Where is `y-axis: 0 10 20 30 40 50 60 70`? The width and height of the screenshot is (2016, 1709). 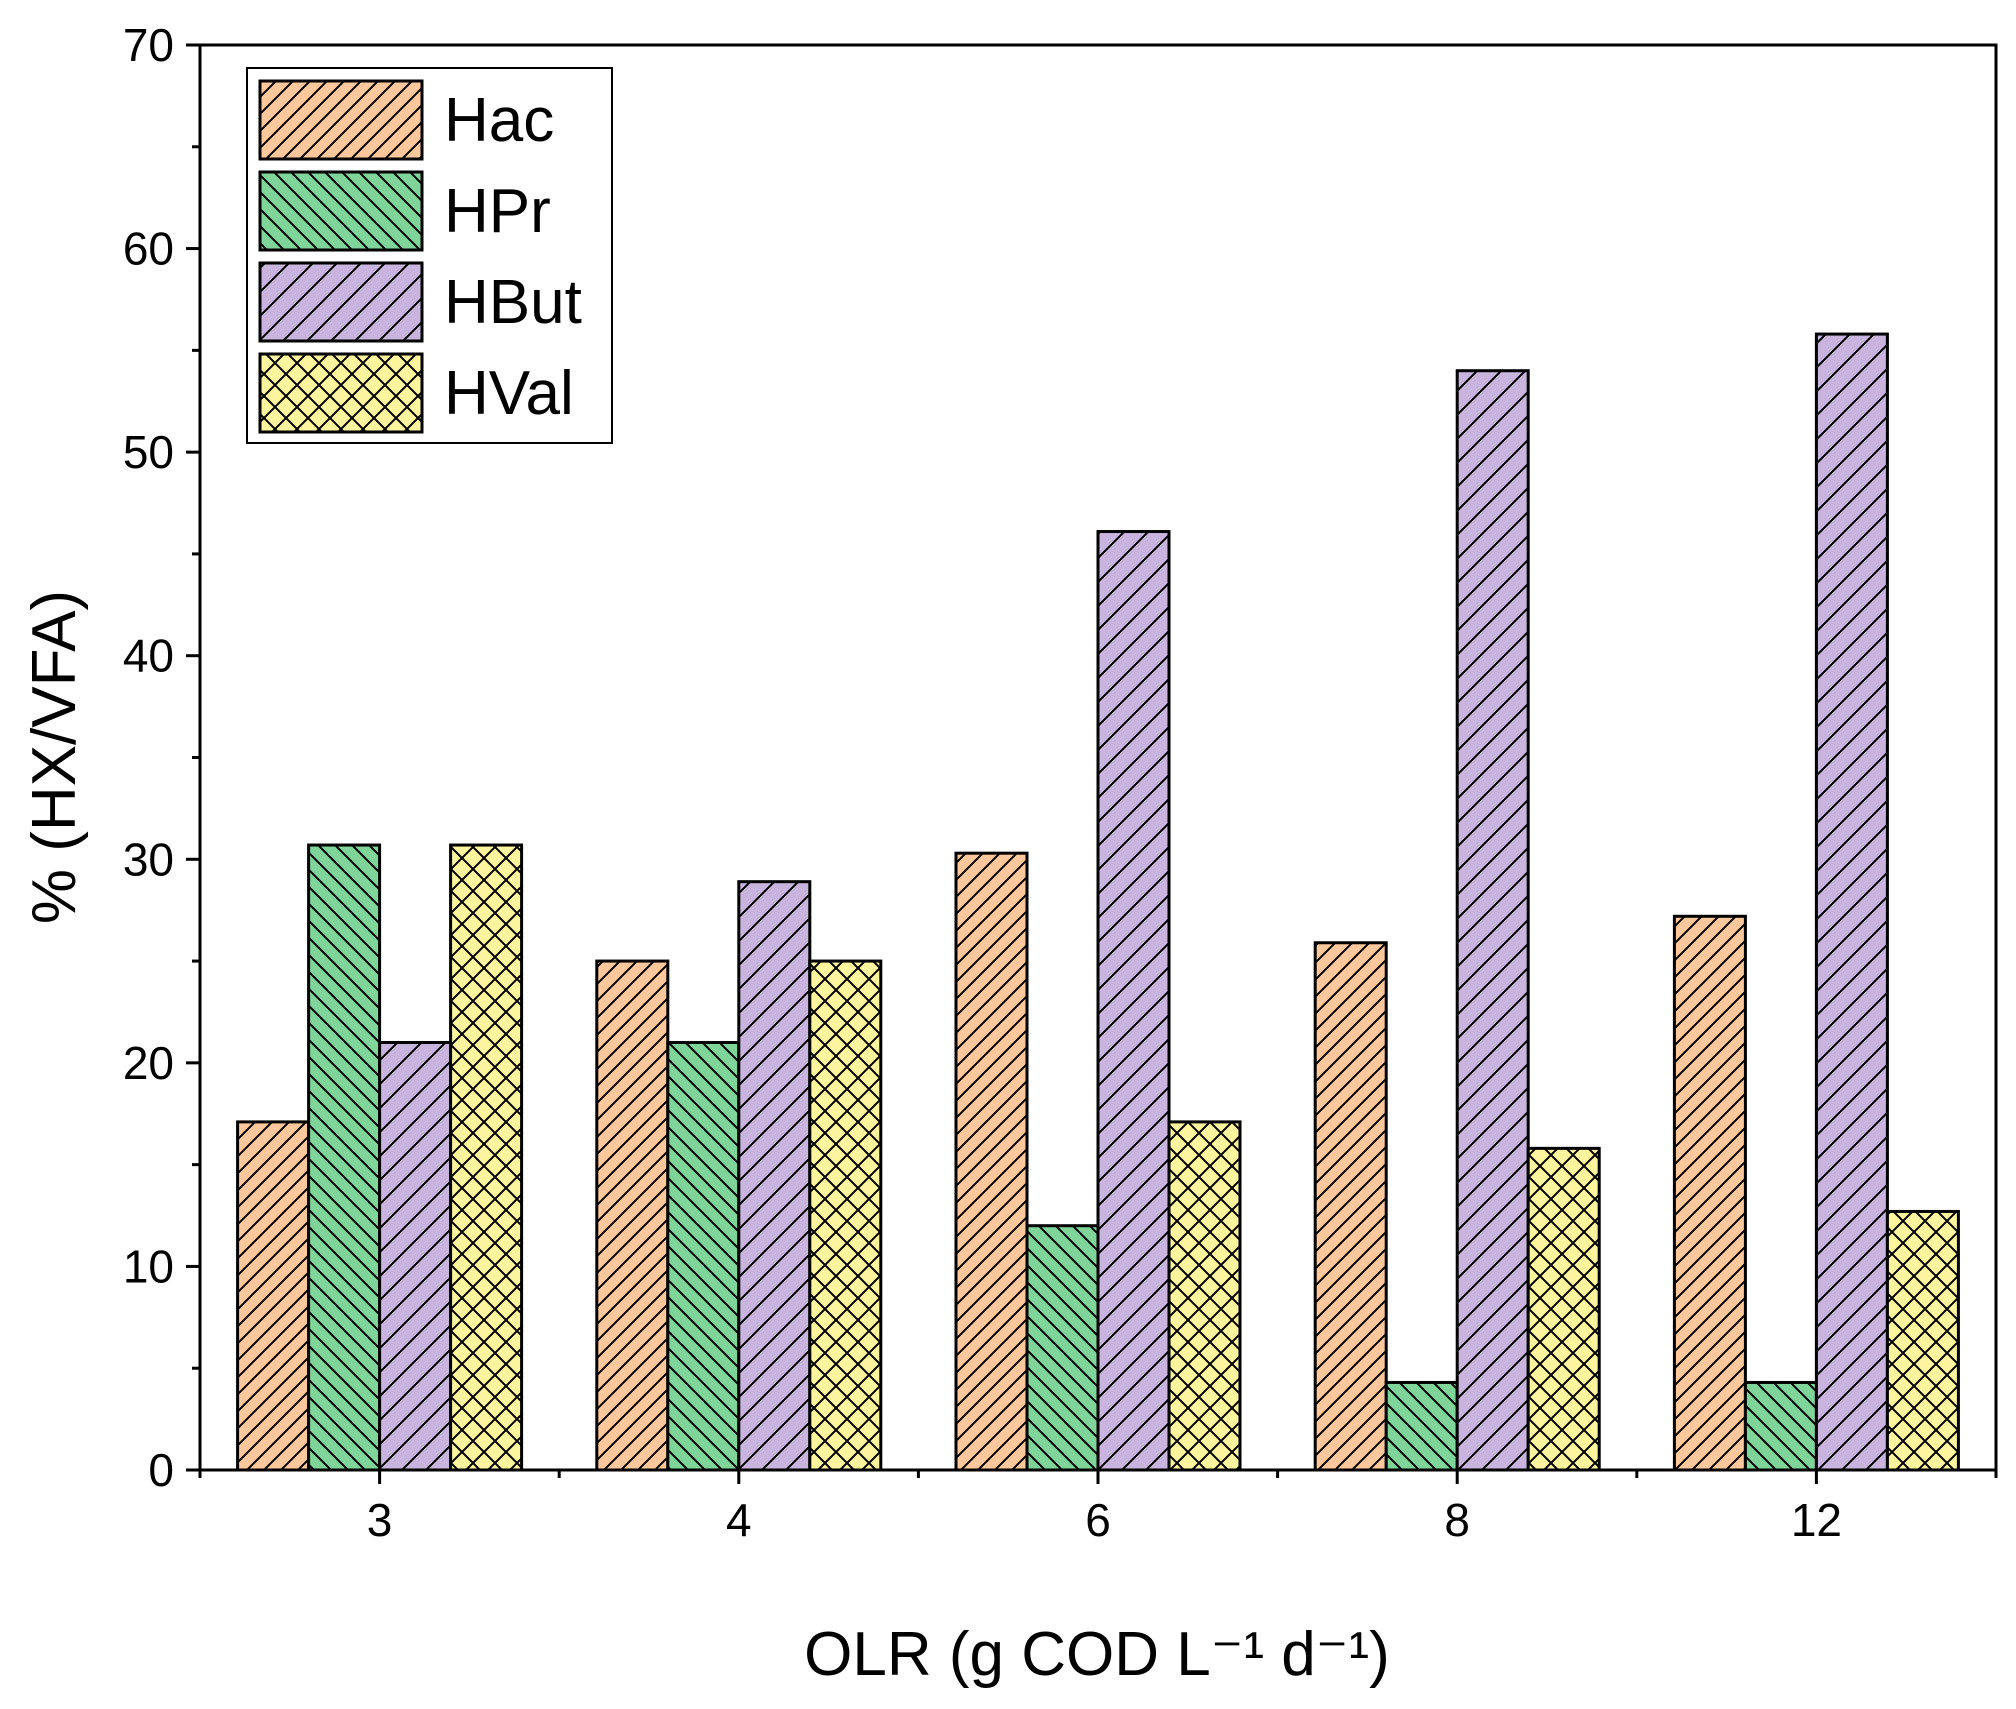
y-axis: 0 10 20 30 40 50 60 70 is located at coordinates (161, 757).